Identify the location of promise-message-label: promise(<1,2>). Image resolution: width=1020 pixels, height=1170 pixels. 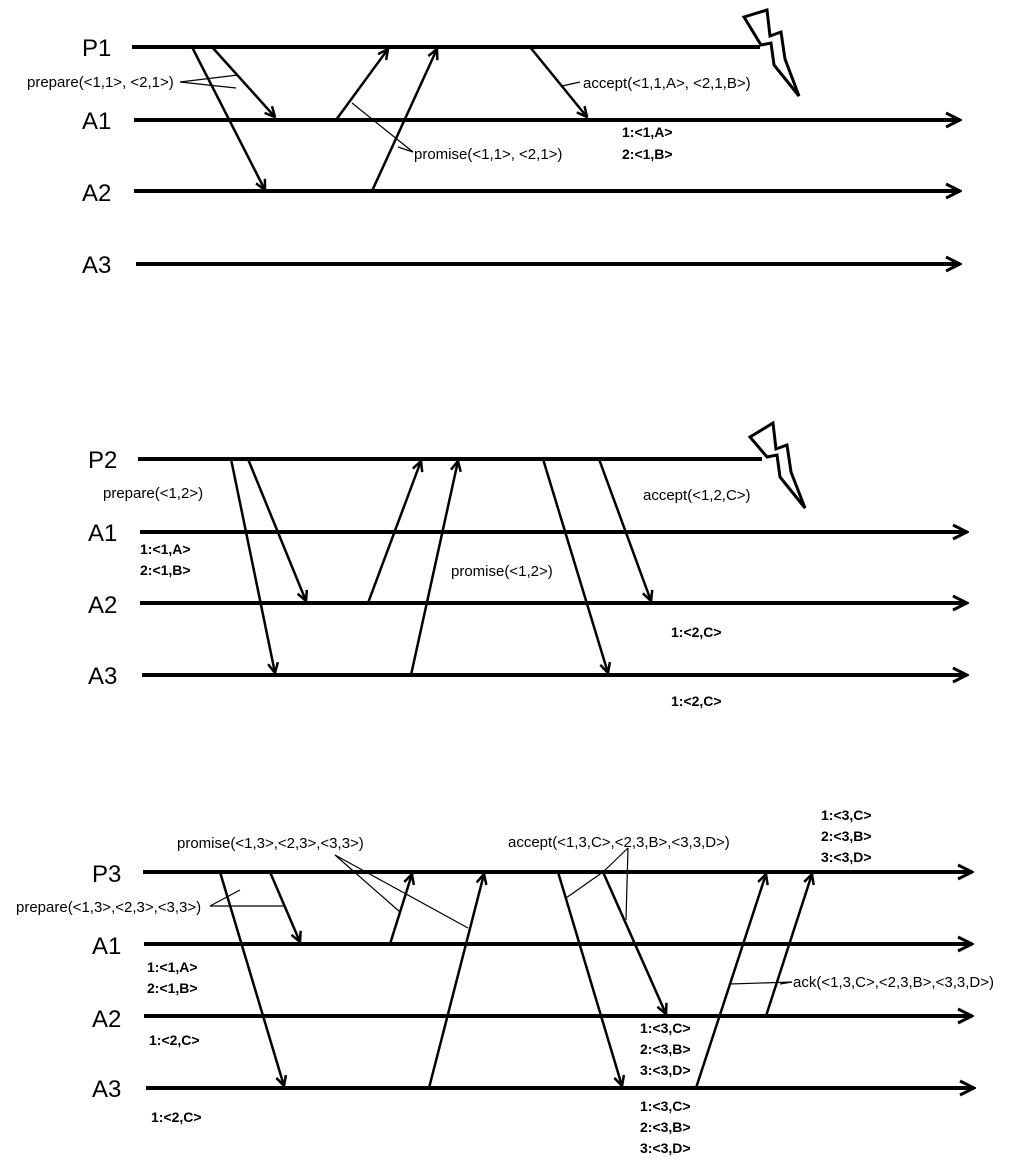
(502, 571).